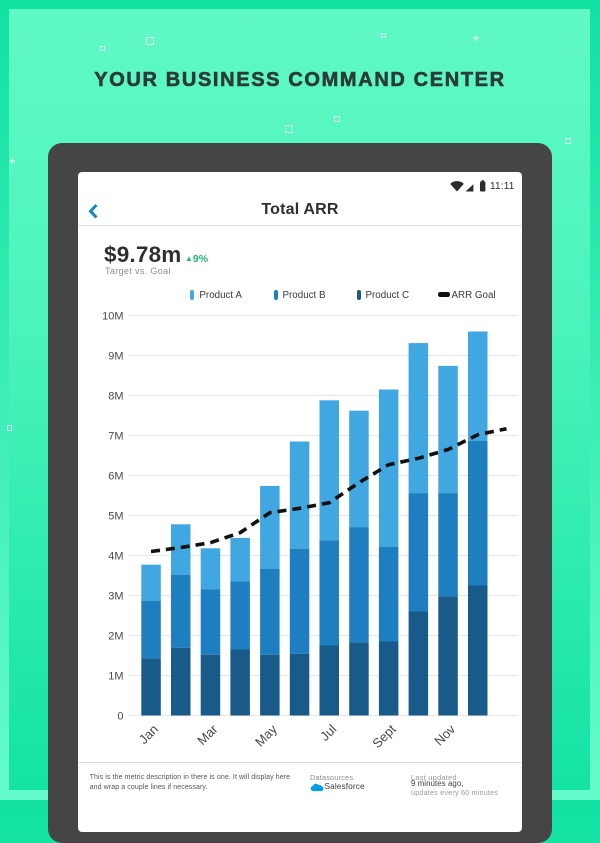 Image resolution: width=600 pixels, height=843 pixels. What do you see at coordinates (115, 597) in the screenshot?
I see `svg-text: 3M` at bounding box center [115, 597].